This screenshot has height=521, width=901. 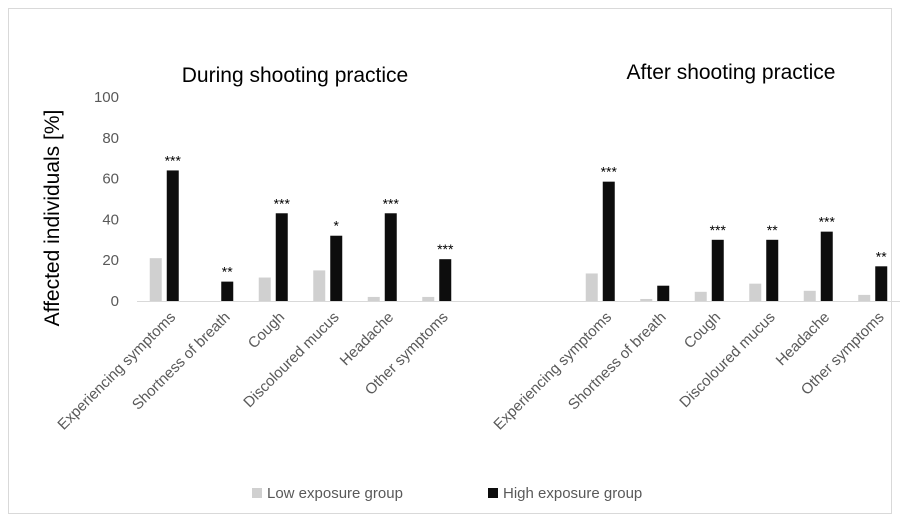 I want to click on legend-label-high: High exposure group, so click(x=572, y=493).